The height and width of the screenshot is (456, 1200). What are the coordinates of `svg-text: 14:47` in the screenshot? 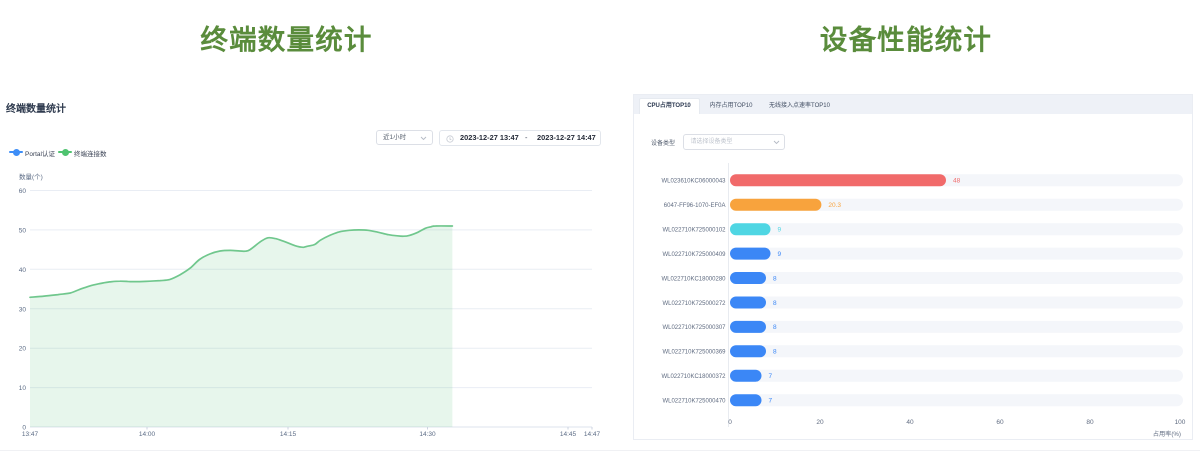 It's located at (592, 434).